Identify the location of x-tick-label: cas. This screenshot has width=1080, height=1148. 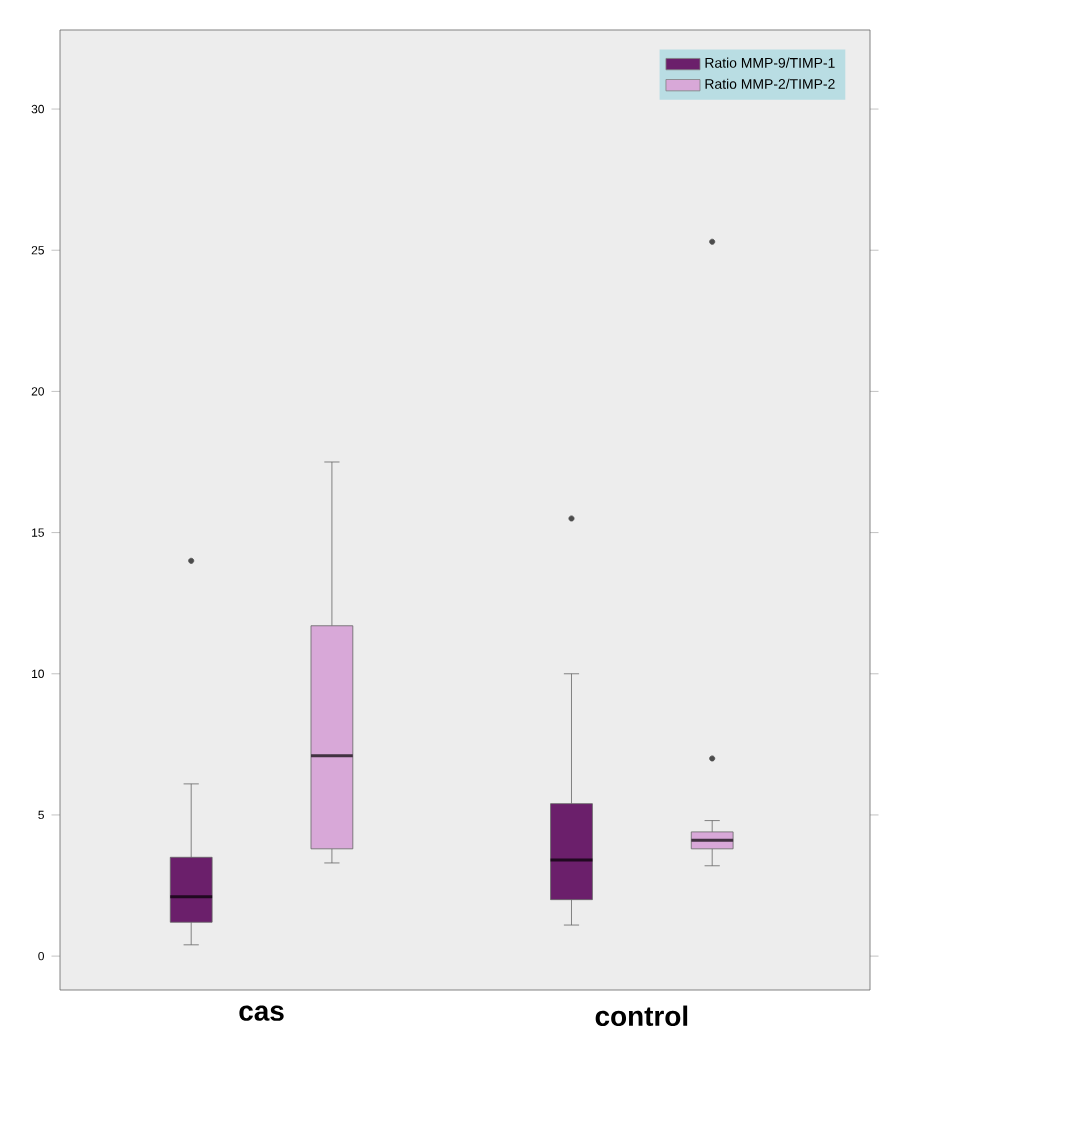
(261, 1013).